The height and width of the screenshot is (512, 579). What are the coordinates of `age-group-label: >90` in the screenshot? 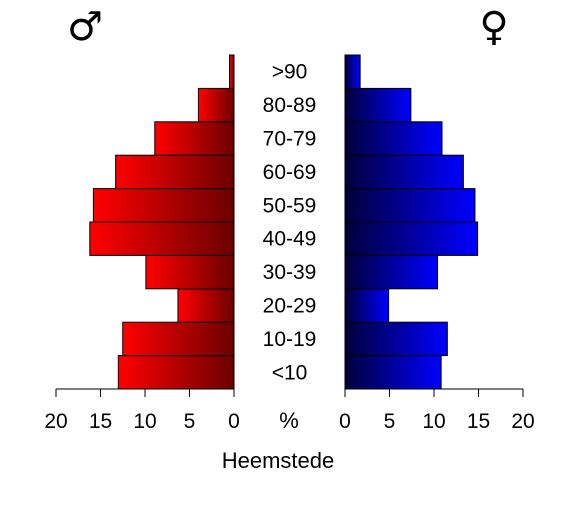 It's located at (290, 72).